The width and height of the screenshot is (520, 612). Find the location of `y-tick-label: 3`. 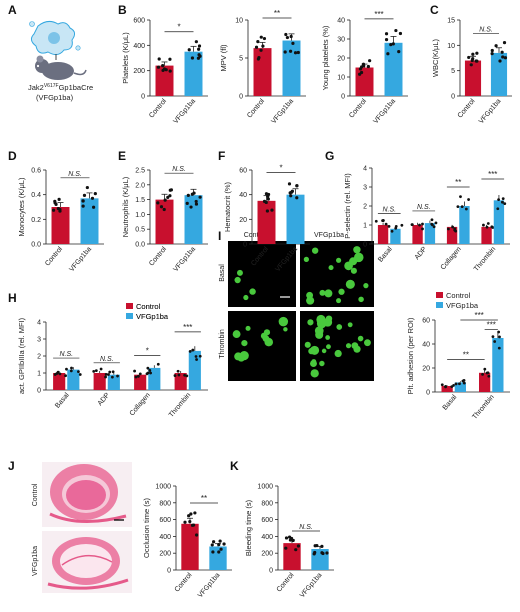

y-tick-label: 3 is located at coordinates (39, 340).